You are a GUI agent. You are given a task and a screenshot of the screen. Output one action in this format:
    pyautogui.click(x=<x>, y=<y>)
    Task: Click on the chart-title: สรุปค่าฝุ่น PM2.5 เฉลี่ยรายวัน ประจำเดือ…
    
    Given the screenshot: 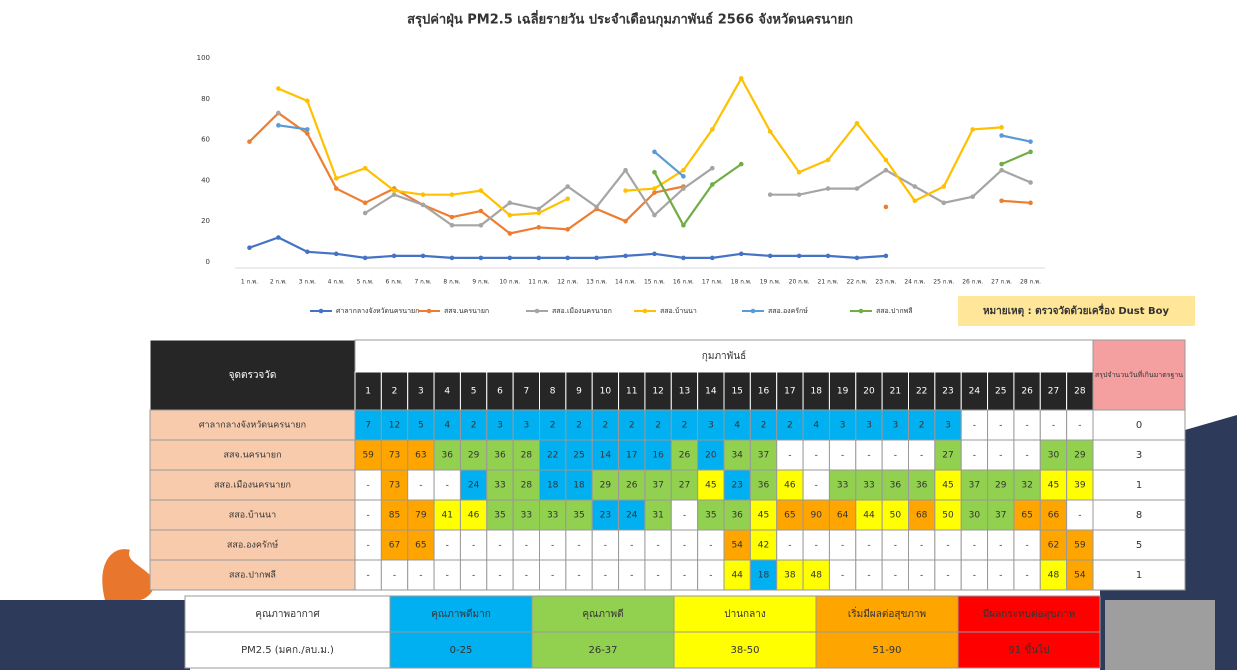 What is the action you would take?
    pyautogui.click(x=630, y=19)
    